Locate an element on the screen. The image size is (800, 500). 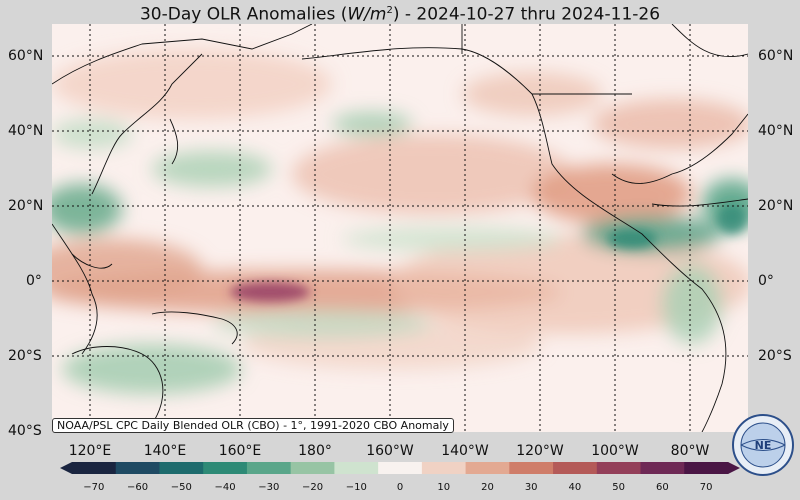
lat-label-right: 60°N is located at coordinates (776, 56).